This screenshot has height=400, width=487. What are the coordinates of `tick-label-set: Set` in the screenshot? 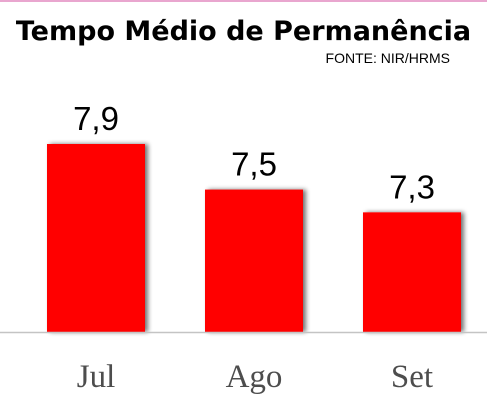 It's located at (412, 377).